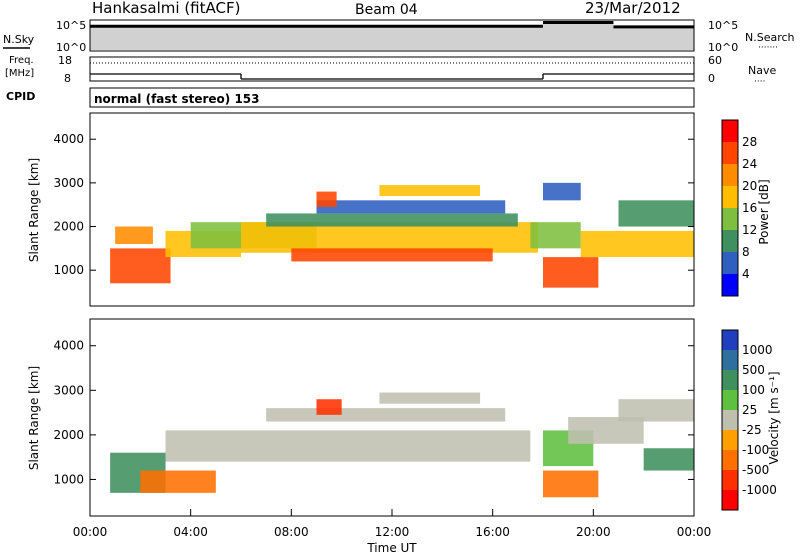 This screenshot has height=554, width=800. I want to click on velocity-heatmap, so click(402, 445).